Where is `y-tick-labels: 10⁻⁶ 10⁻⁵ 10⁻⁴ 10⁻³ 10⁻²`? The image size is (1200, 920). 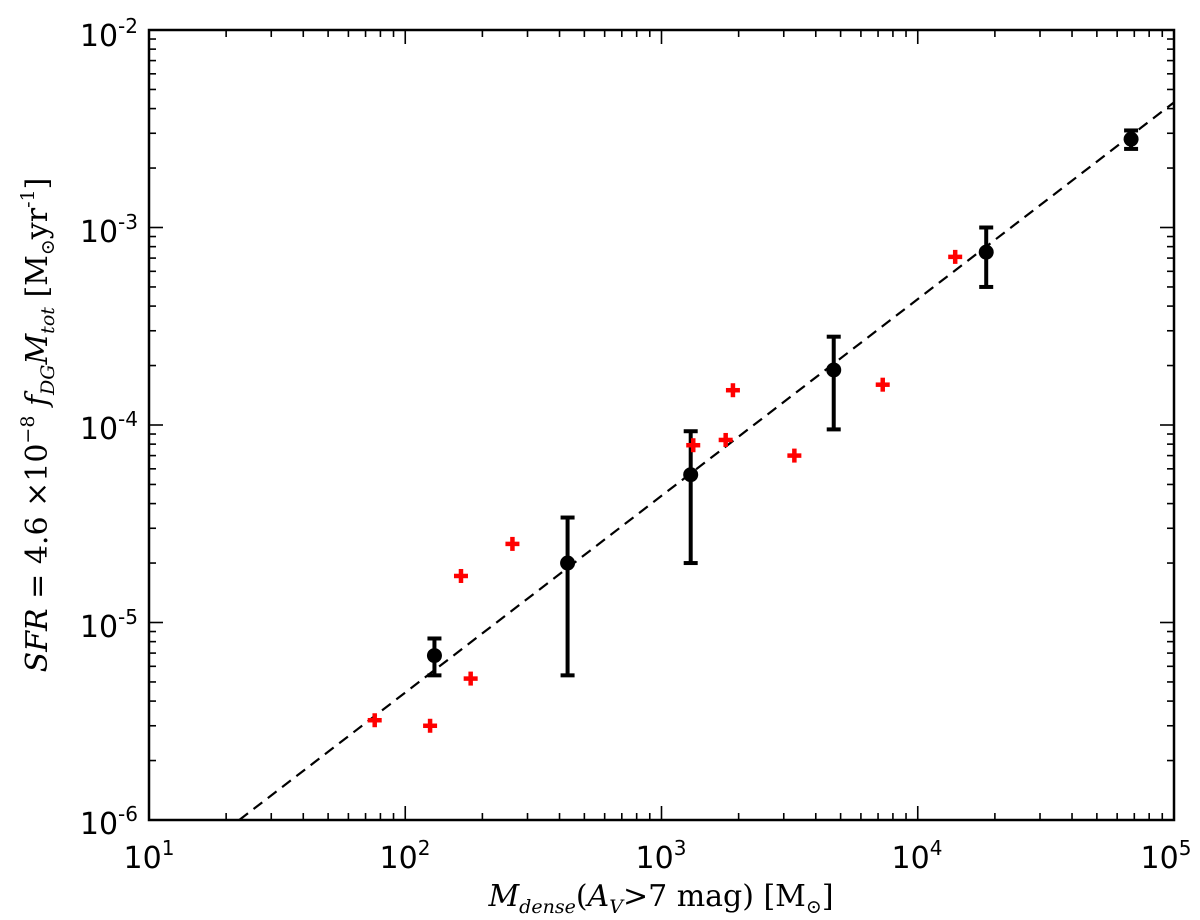
y-tick-labels: 10⁻⁶ 10⁻⁵ 10⁻⁴ 10⁻³ 10⁻² is located at coordinates (109, 428).